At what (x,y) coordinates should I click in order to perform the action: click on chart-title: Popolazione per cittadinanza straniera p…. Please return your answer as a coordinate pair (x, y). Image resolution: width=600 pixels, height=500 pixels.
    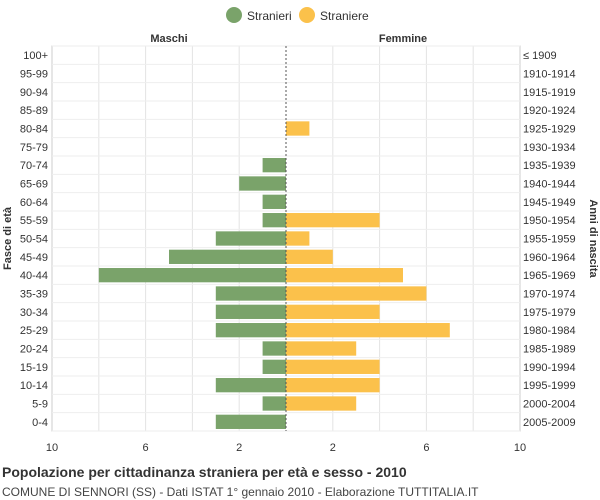
    Looking at the image, I should click on (204, 472).